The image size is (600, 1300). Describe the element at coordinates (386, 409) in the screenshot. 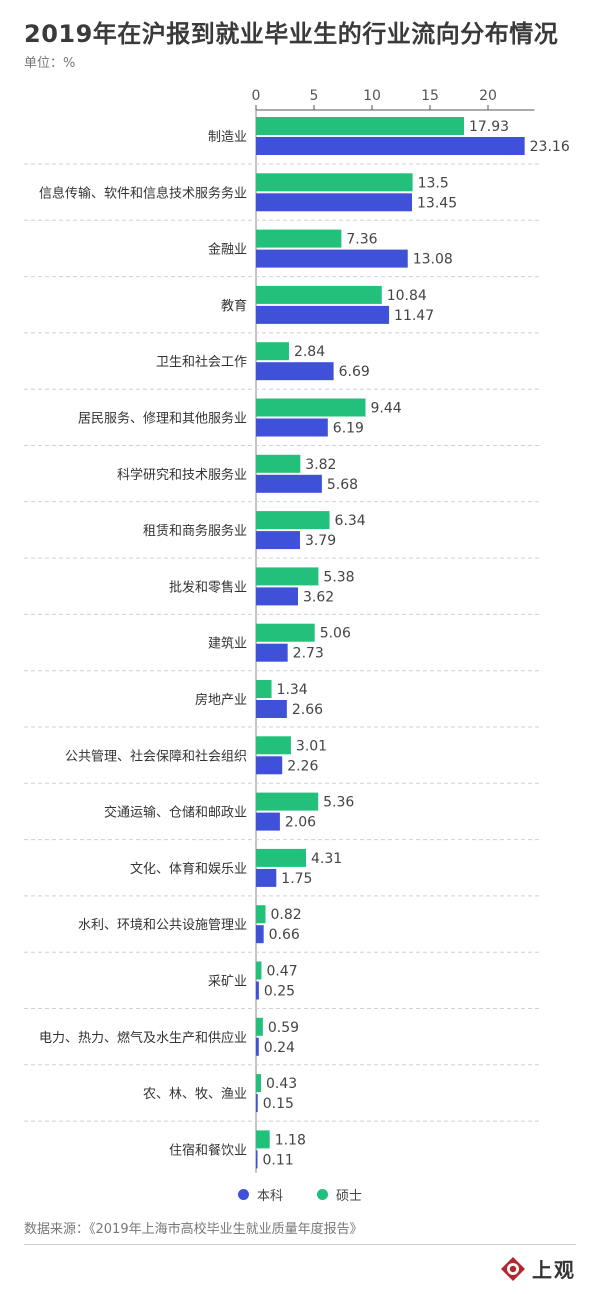

I see `data-label-shuoshi: 9.44` at that location.